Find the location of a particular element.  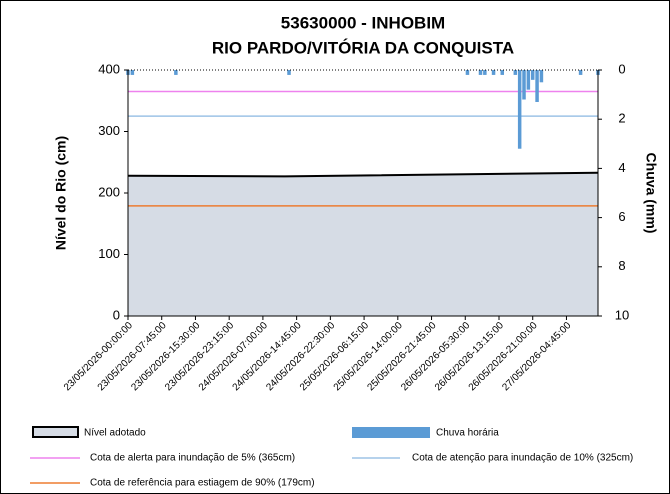

y-tick-label: 200 is located at coordinates (109, 191).